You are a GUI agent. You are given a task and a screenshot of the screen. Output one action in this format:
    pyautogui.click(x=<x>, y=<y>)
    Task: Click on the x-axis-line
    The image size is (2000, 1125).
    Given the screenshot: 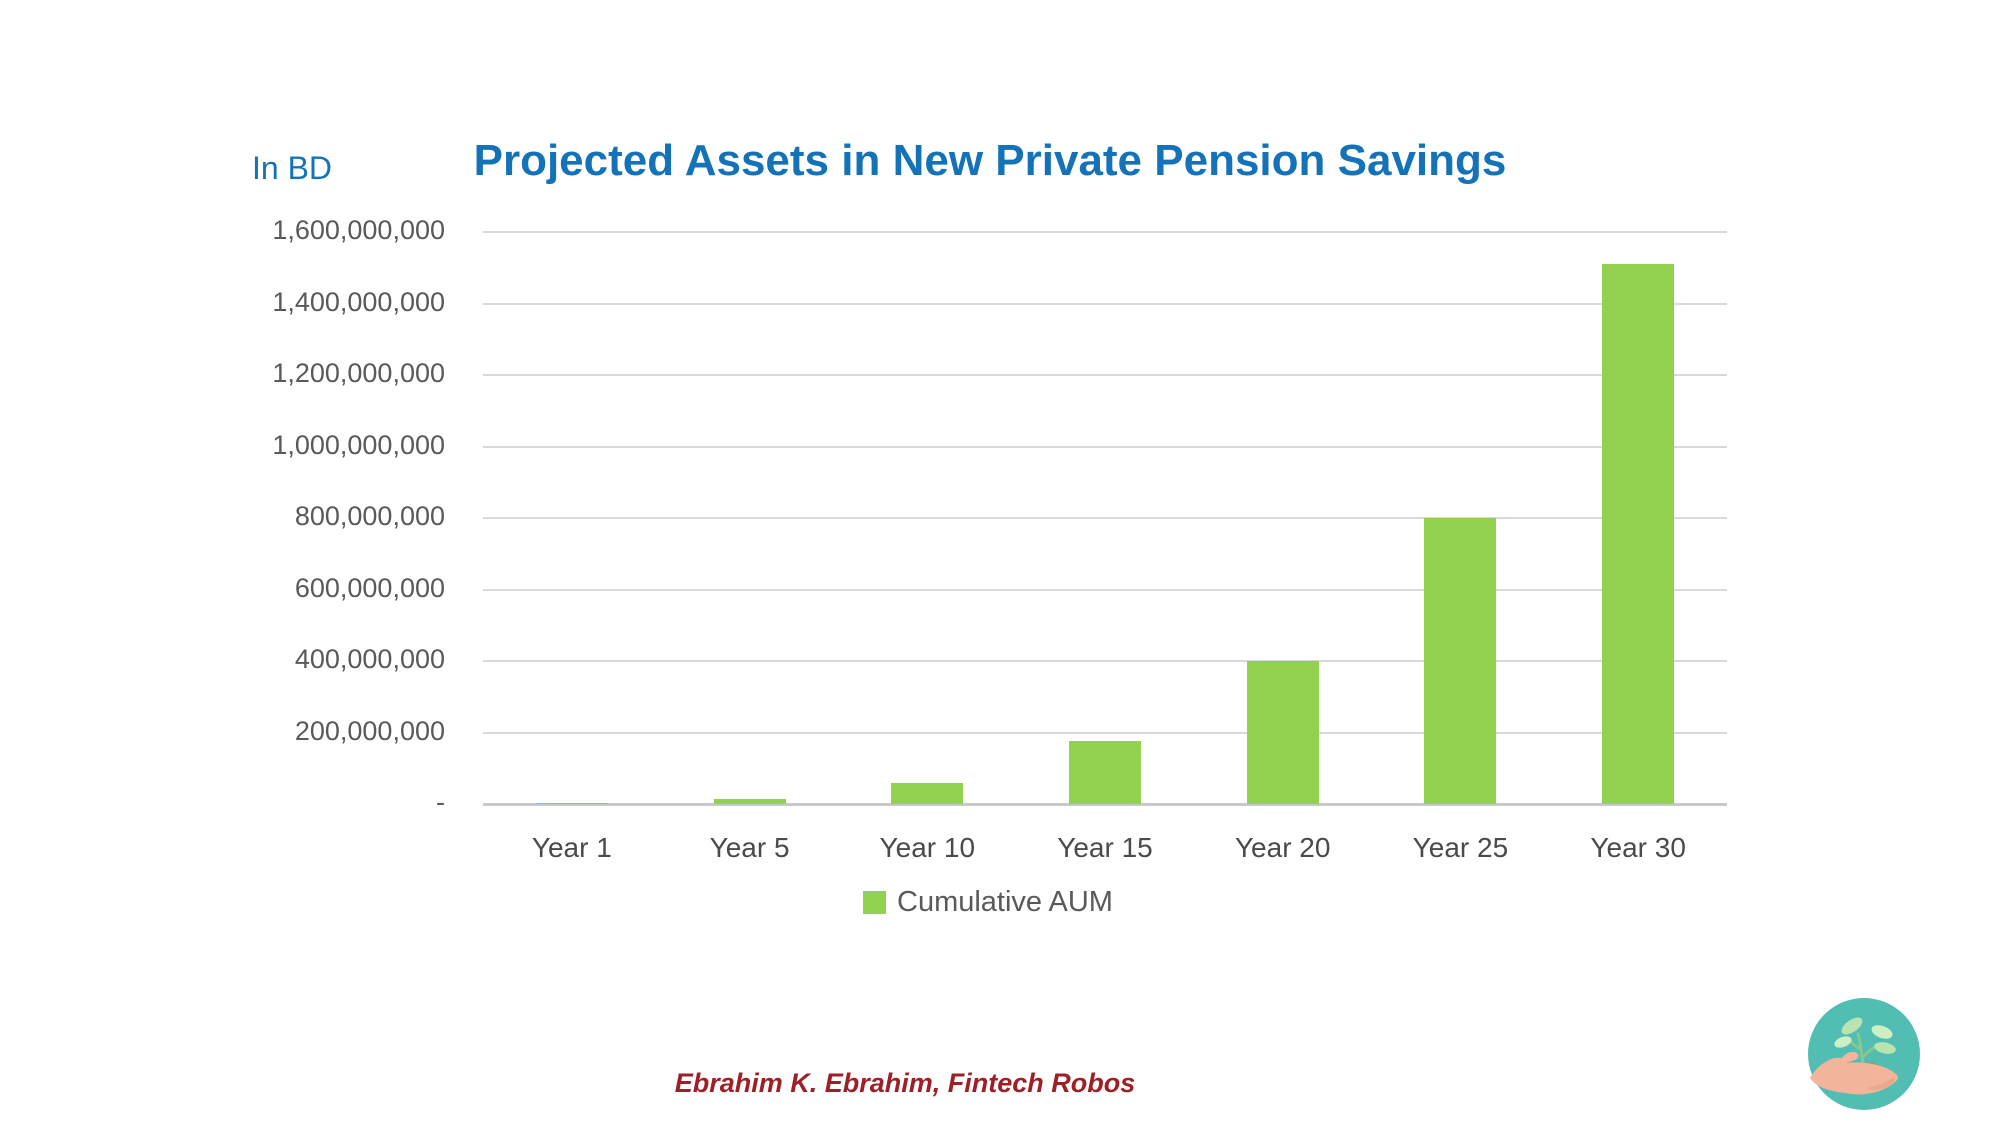 What is the action you would take?
    pyautogui.click(x=1105, y=804)
    